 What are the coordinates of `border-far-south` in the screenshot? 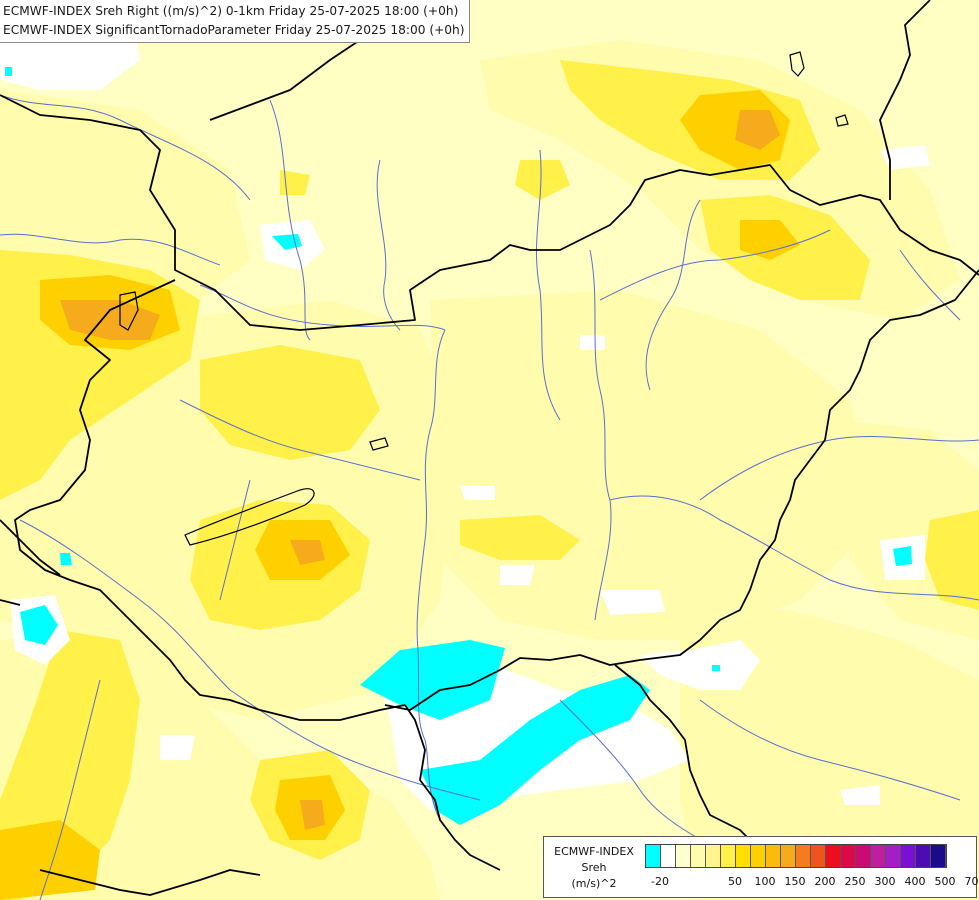 It's located at (150, 882).